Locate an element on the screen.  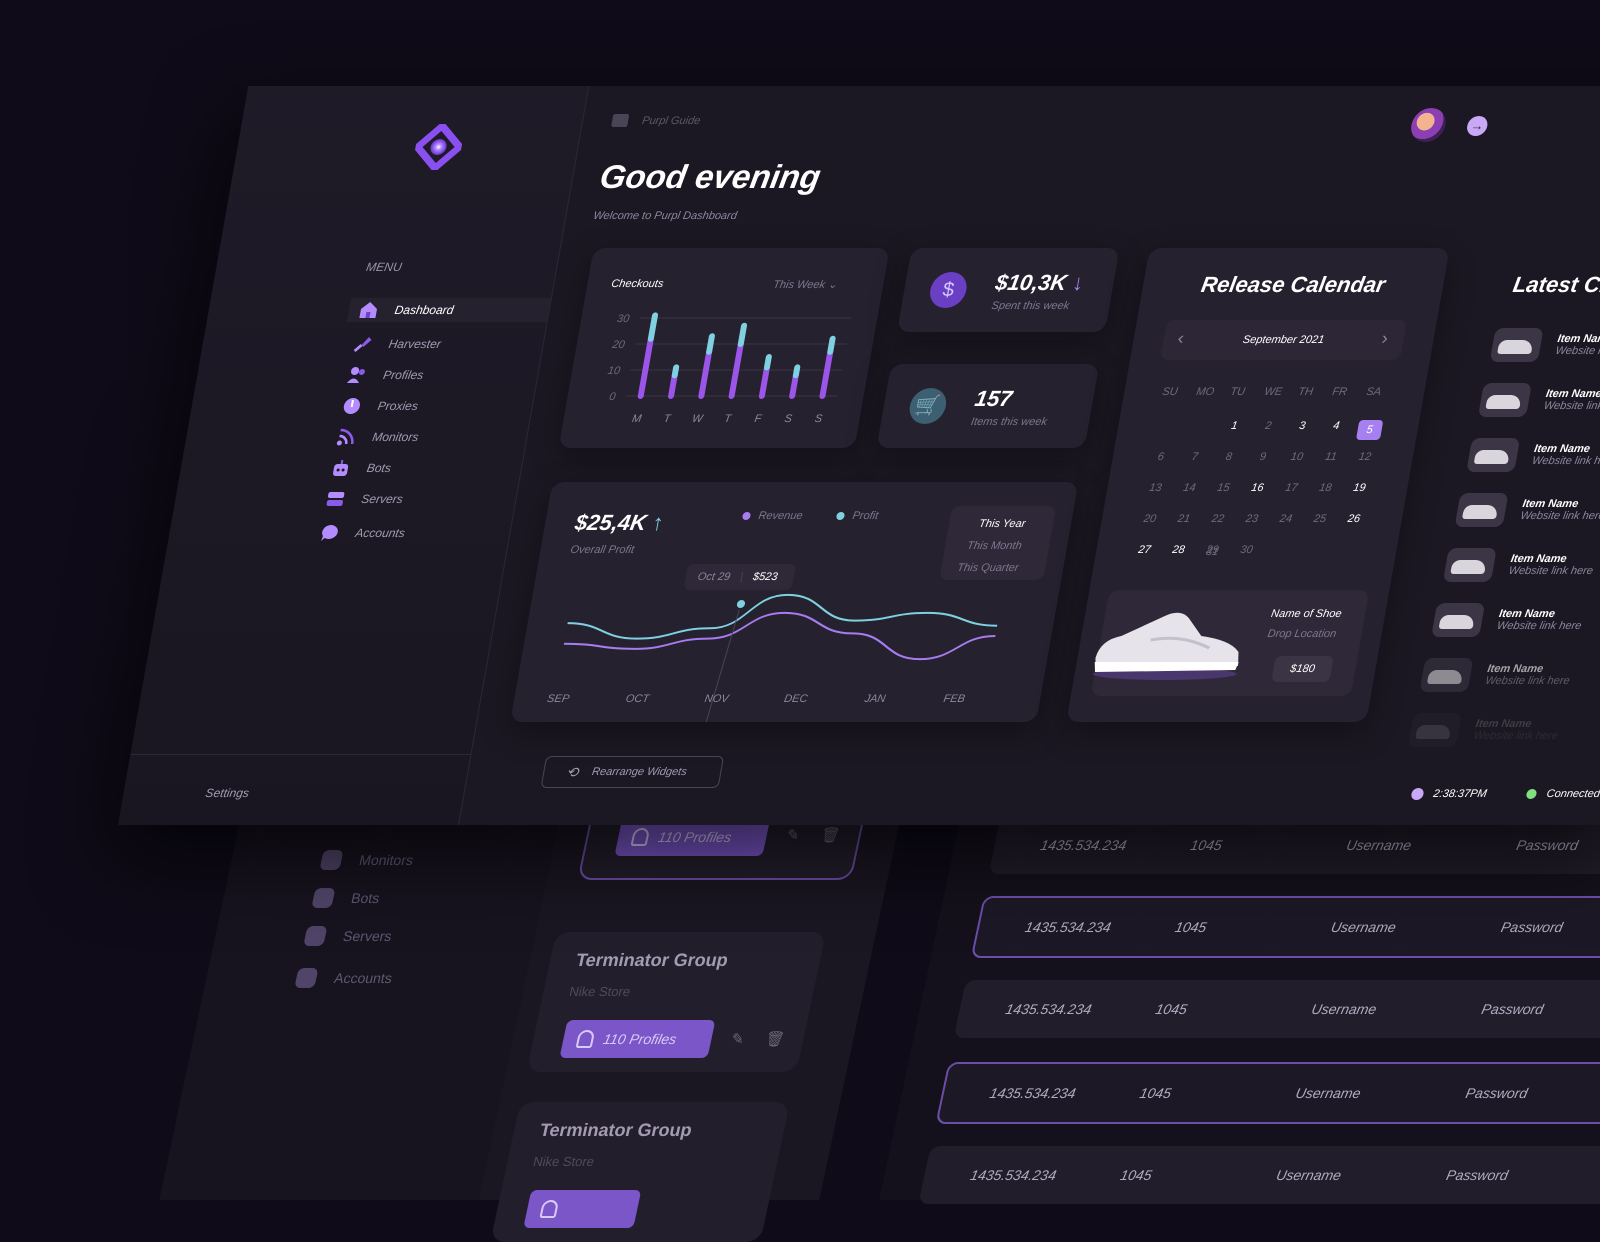
user-icon is located at coordinates (640, 837).